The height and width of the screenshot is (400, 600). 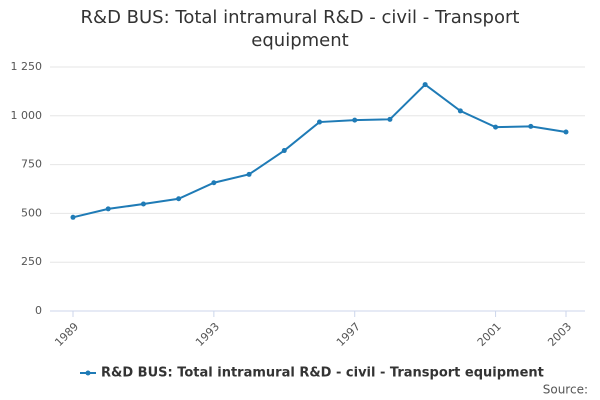 What do you see at coordinates (207, 334) in the screenshot?
I see `x-tick-label: 1993` at bounding box center [207, 334].